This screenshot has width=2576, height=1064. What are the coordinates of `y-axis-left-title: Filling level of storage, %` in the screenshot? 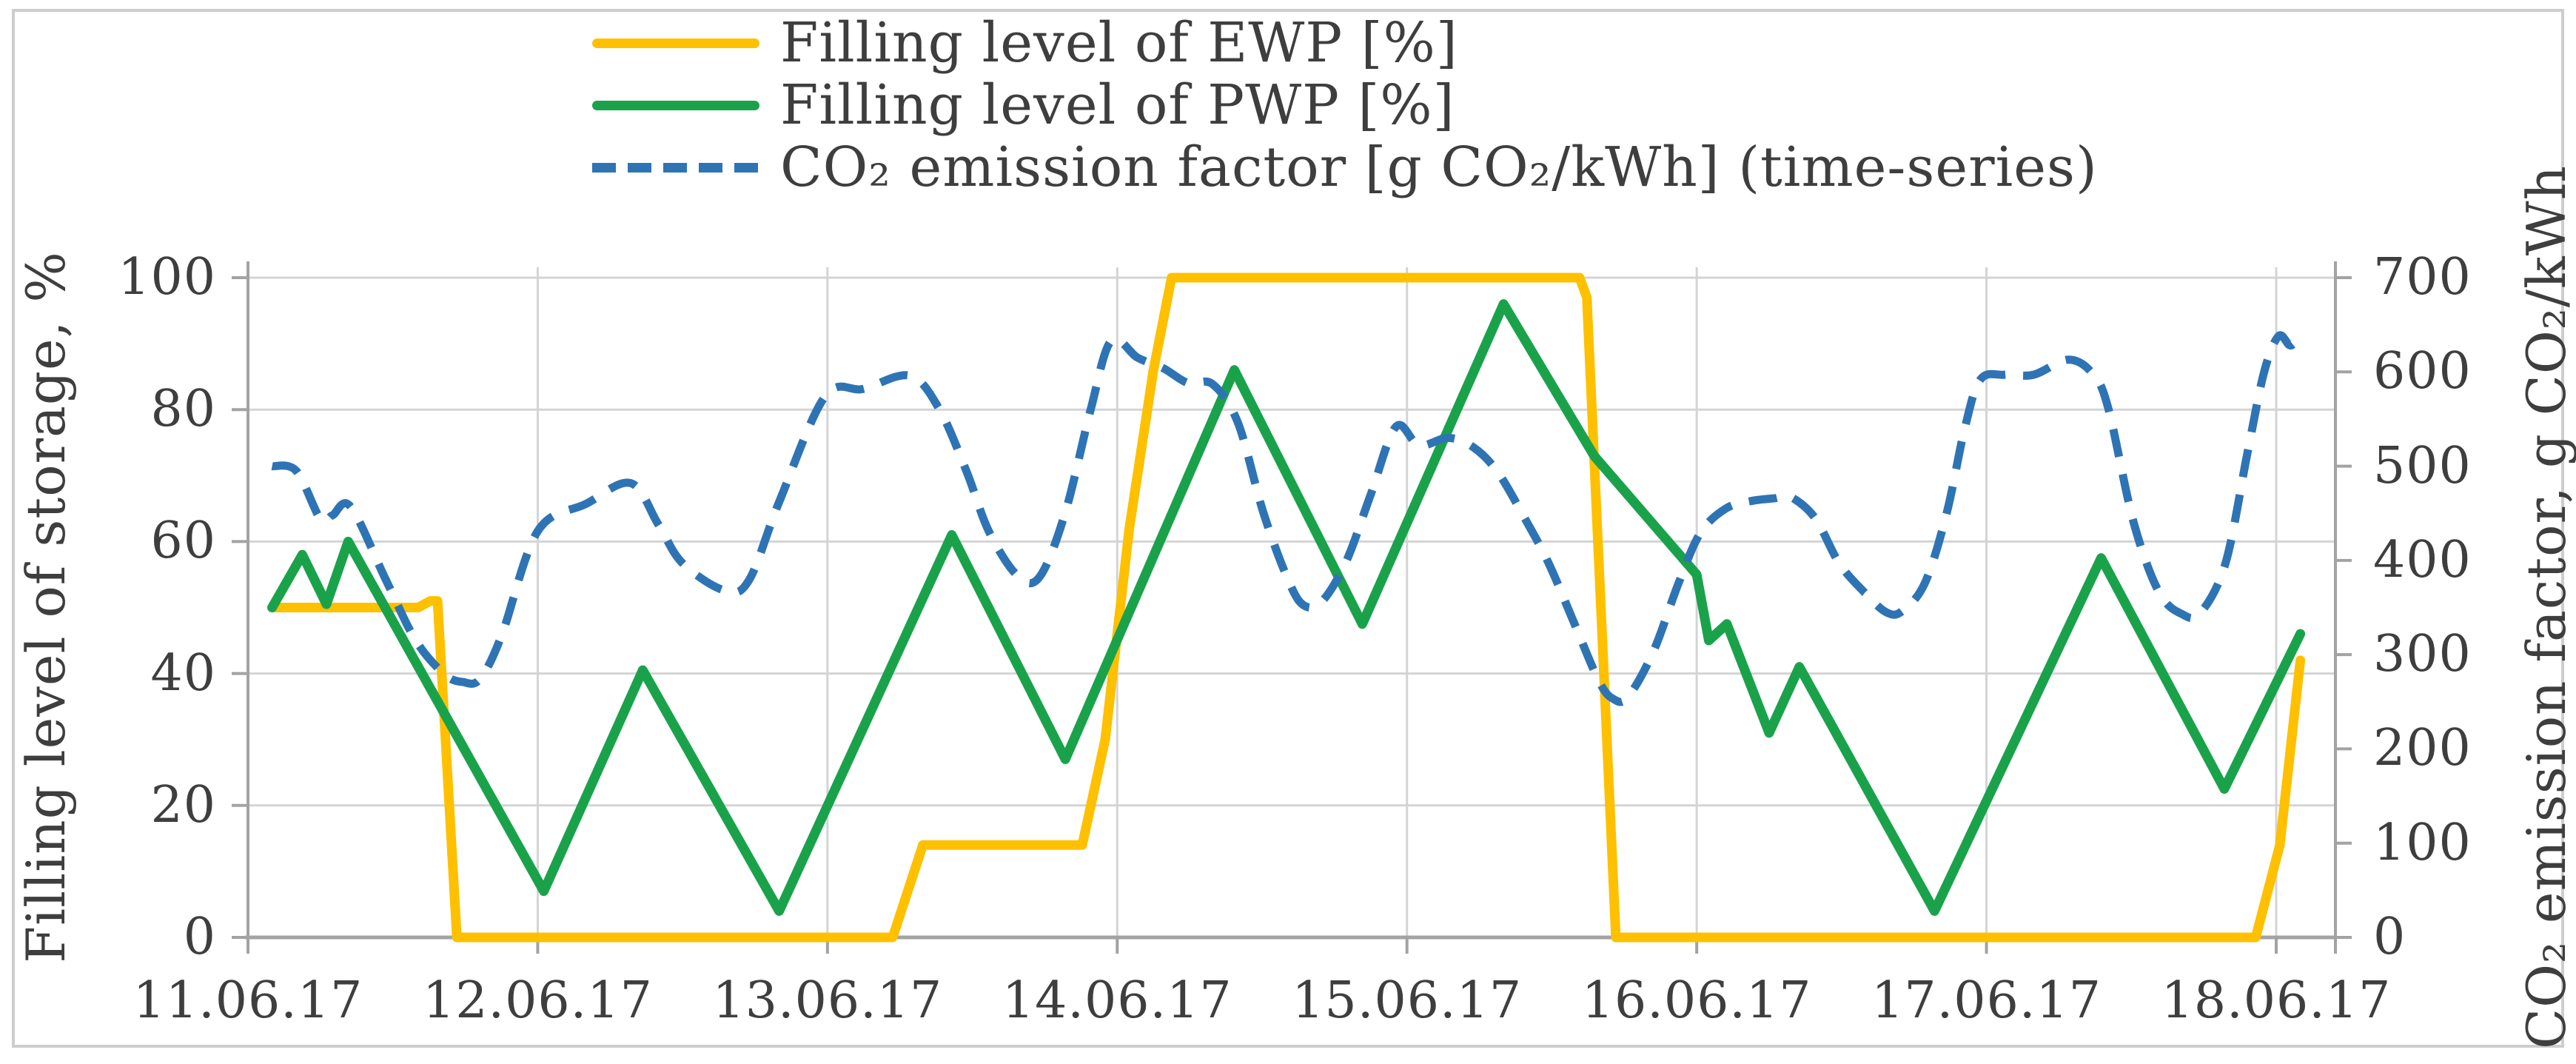 It's located at (46, 607).